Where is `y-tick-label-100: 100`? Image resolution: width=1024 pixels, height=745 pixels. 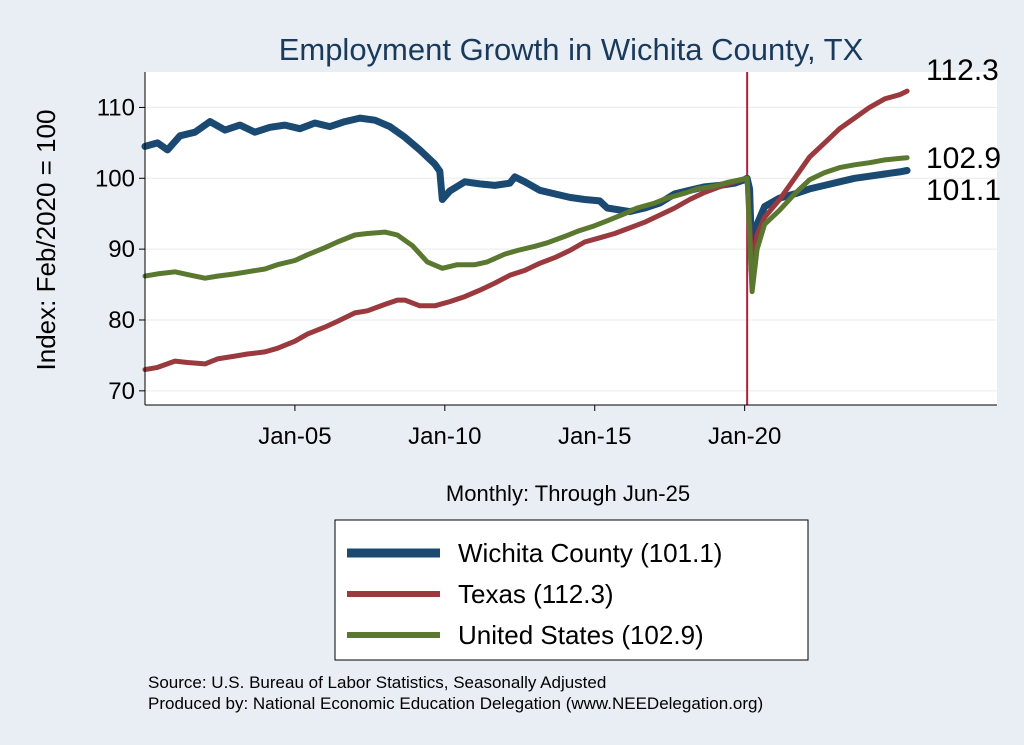 y-tick-label-100: 100 is located at coordinates (115, 178).